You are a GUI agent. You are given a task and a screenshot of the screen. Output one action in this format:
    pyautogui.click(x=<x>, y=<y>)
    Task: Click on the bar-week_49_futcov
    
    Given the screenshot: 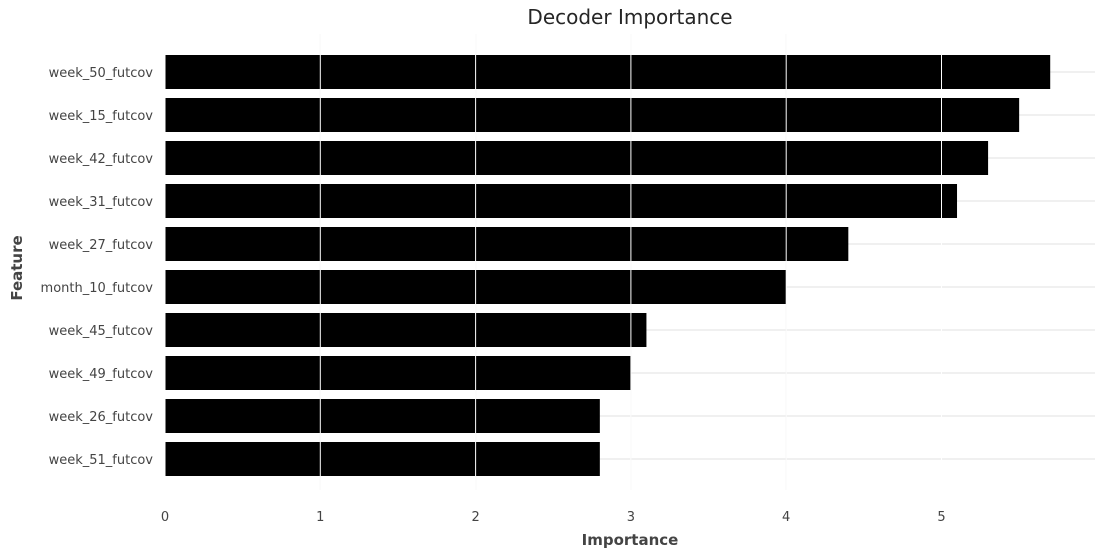 What is the action you would take?
    pyautogui.click(x=398, y=373)
    